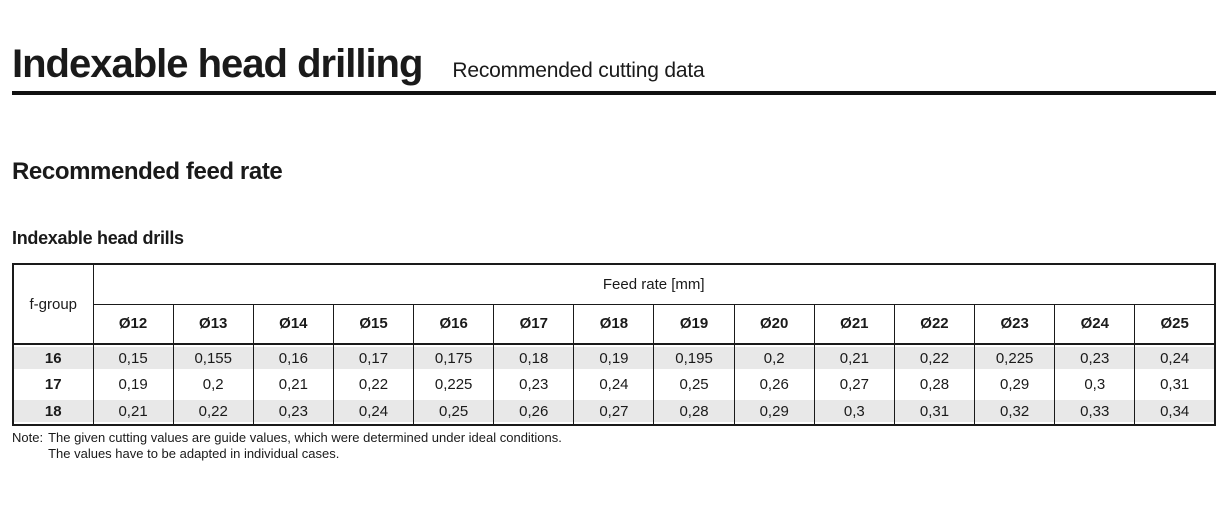 The height and width of the screenshot is (528, 1228). Describe the element at coordinates (147, 171) in the screenshot. I see `section-heading: Recommended feed rate` at that location.